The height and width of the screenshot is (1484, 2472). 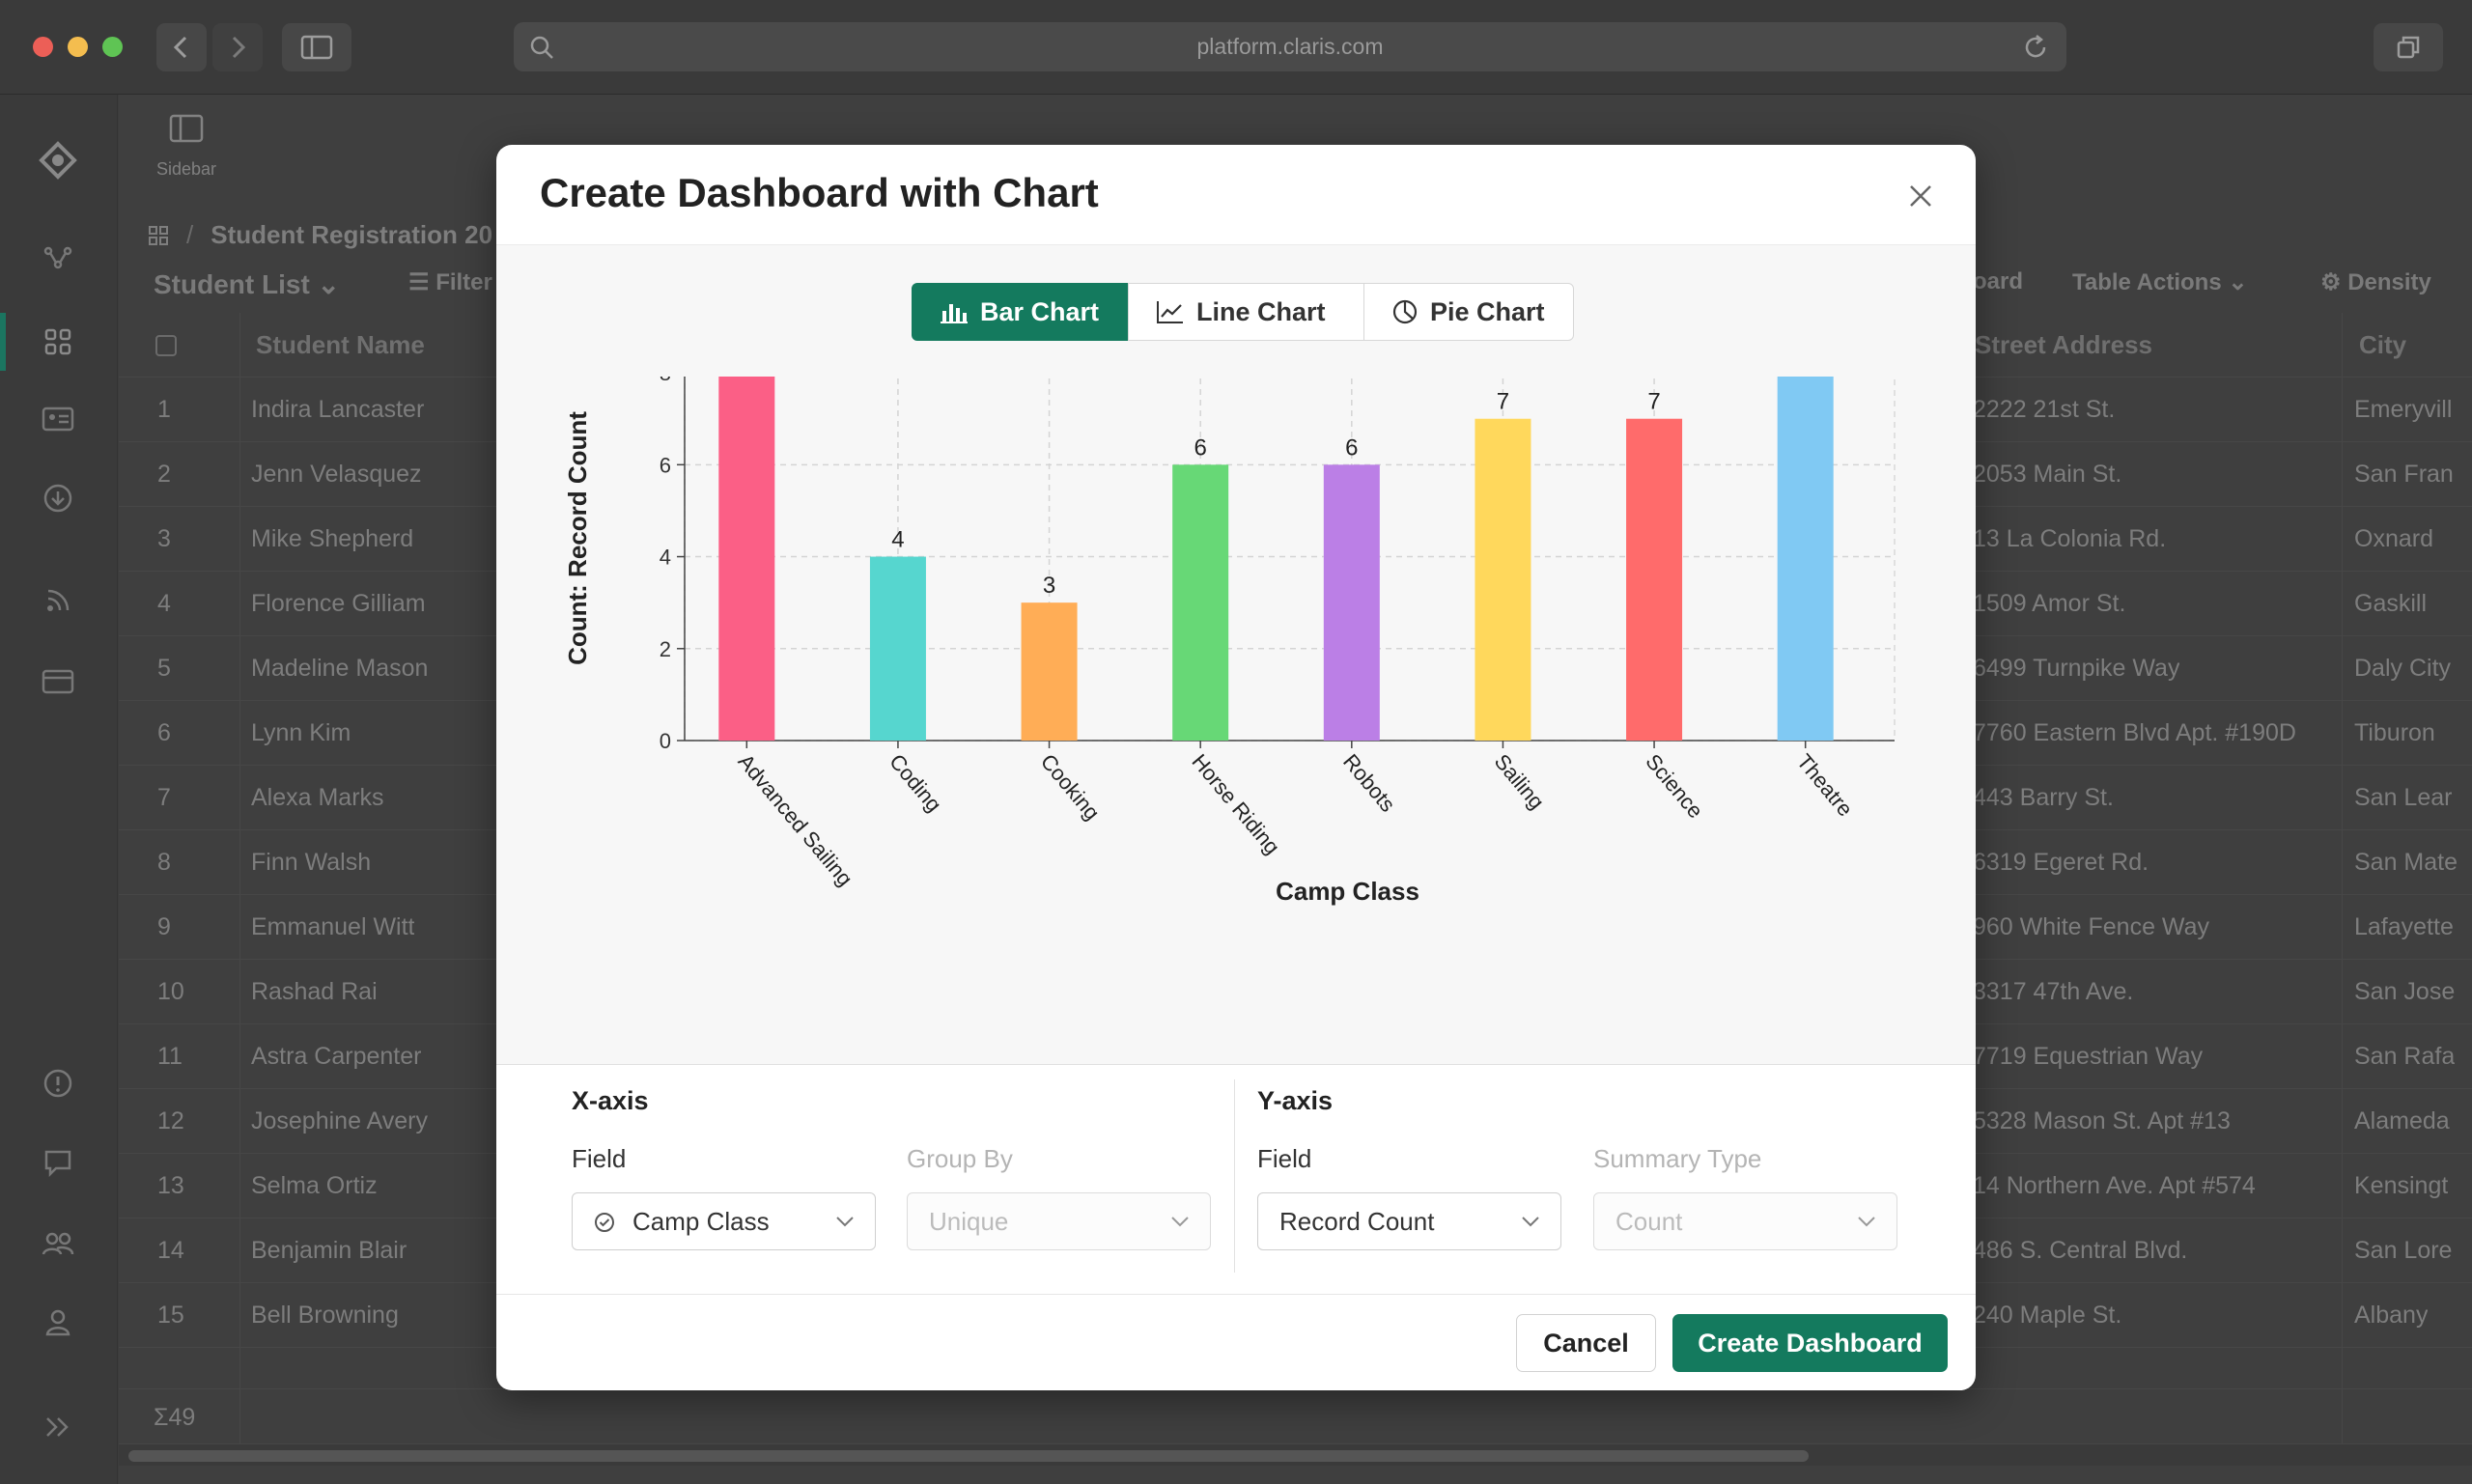 I want to click on tab-pie-chart: Pie Chart, so click(x=1468, y=312).